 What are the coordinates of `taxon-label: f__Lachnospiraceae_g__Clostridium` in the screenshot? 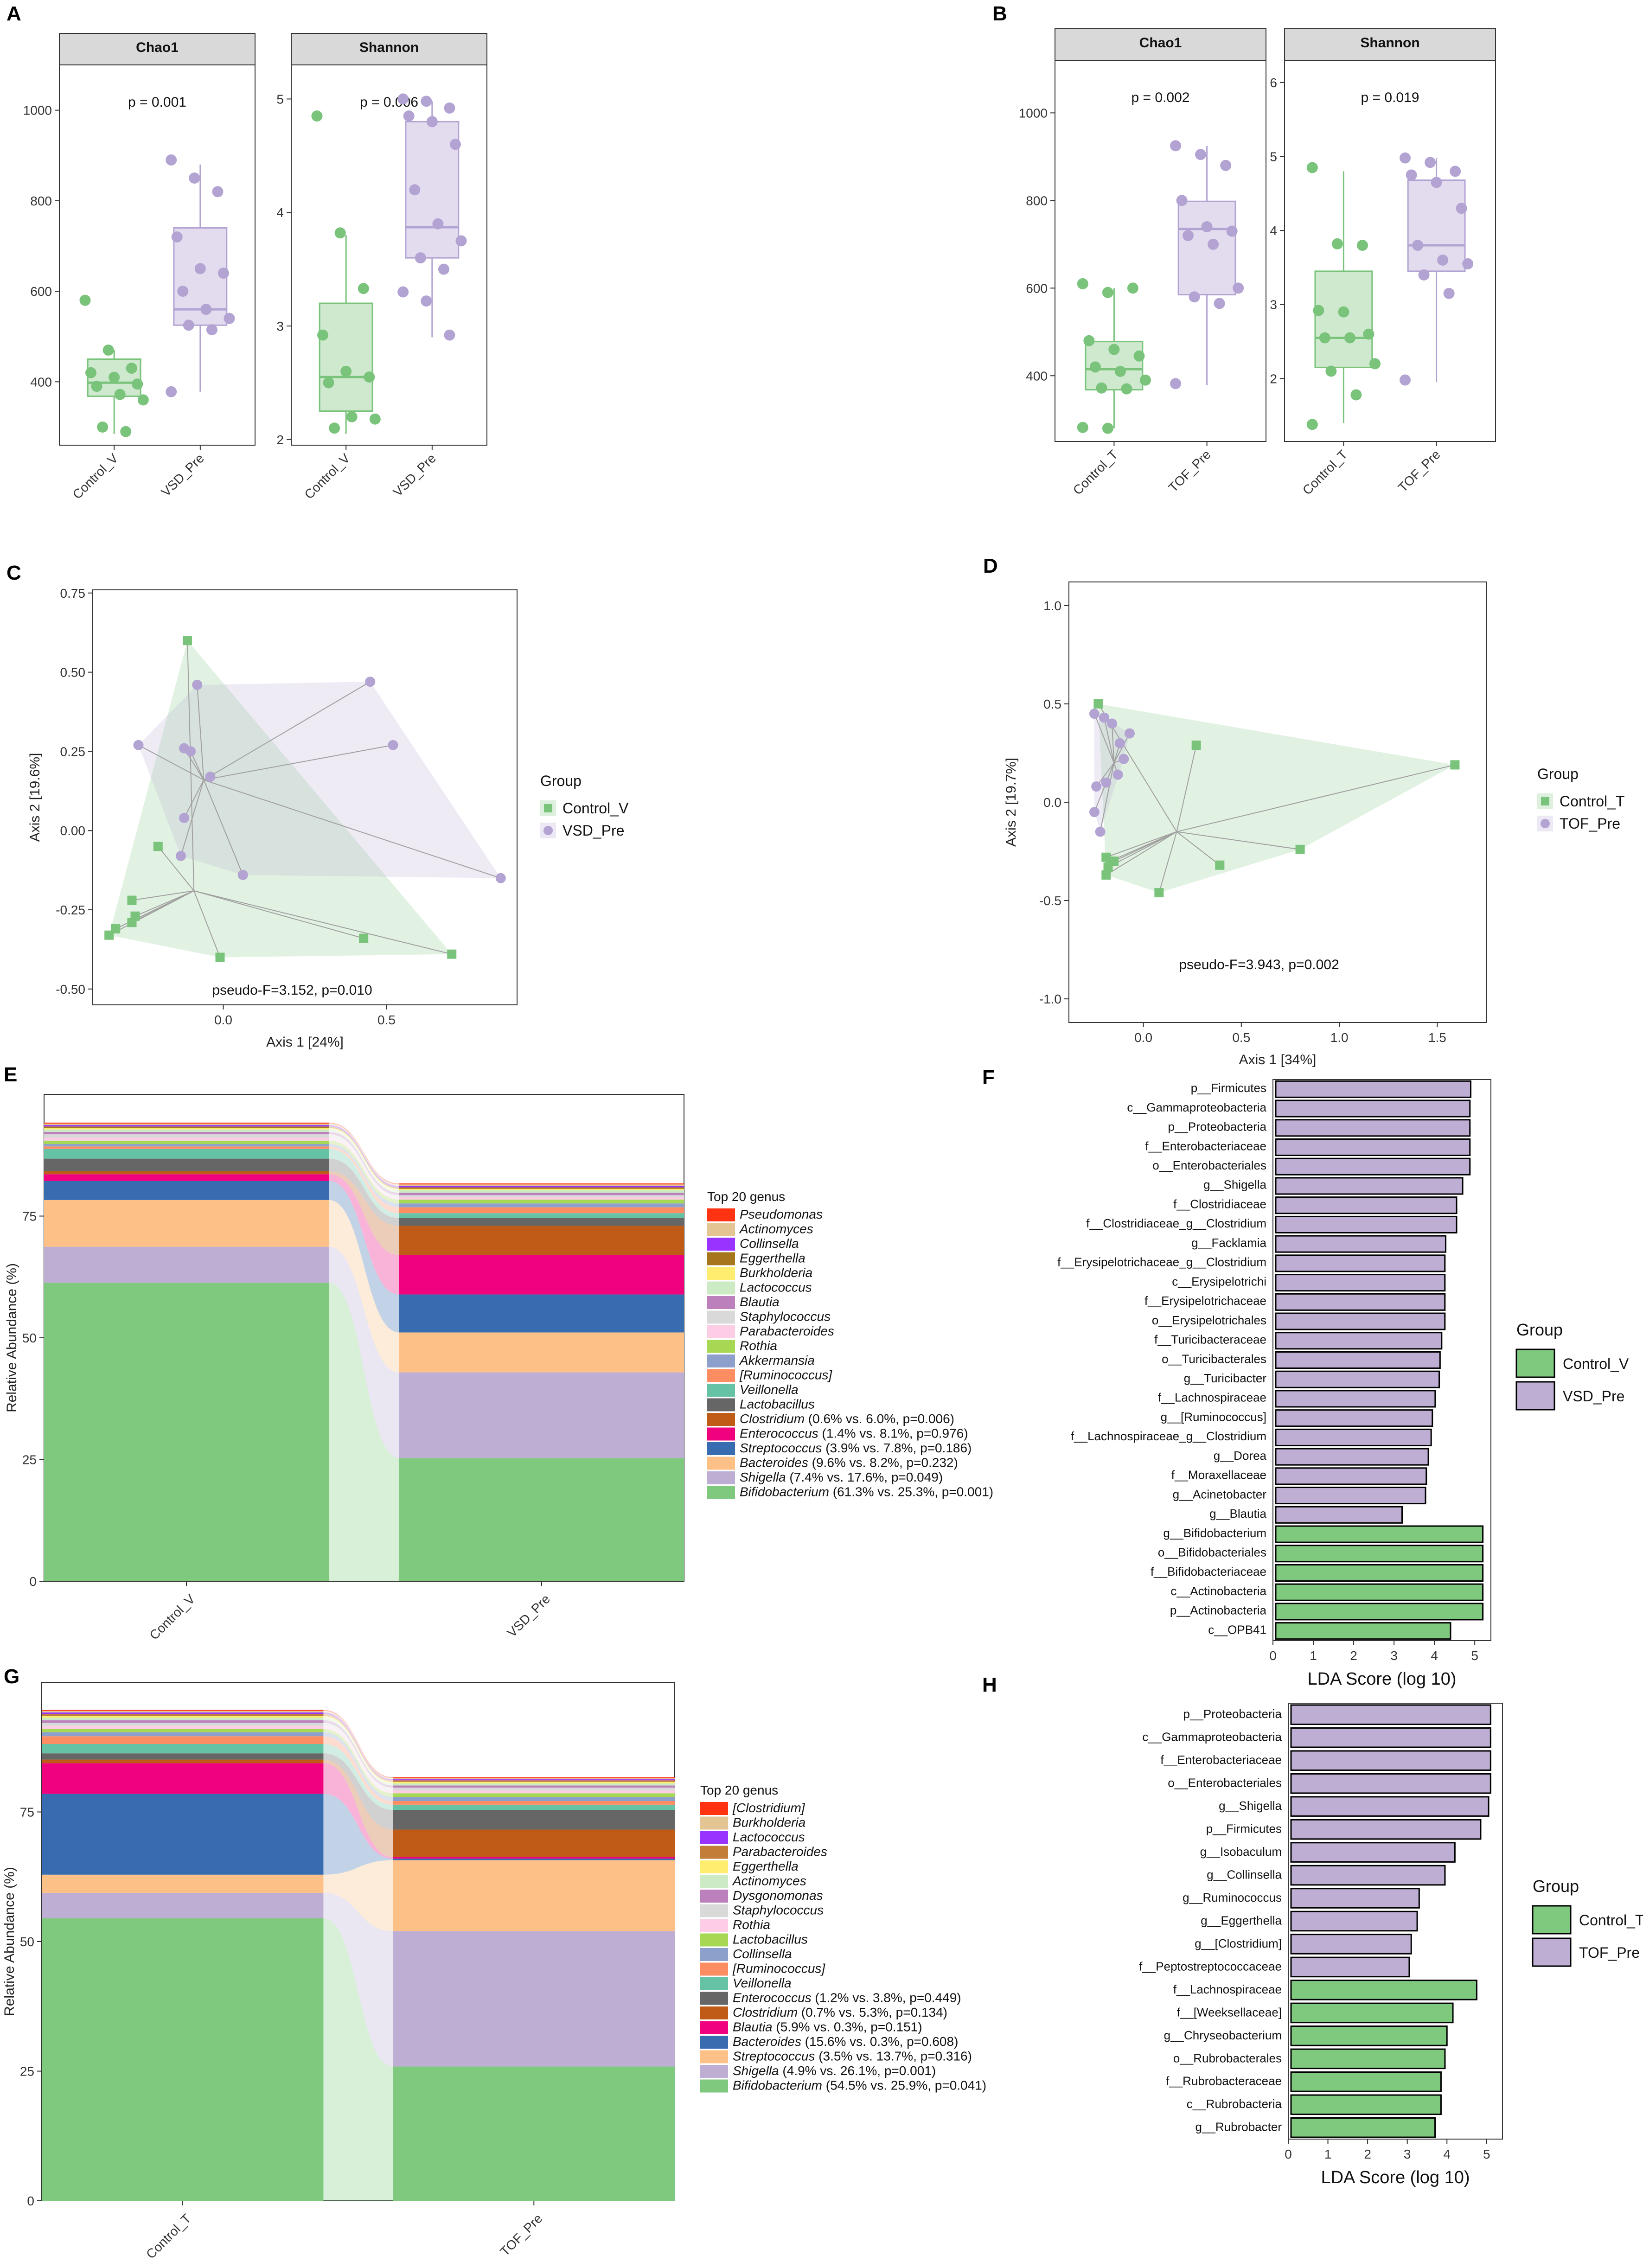 It's located at (1168, 1436).